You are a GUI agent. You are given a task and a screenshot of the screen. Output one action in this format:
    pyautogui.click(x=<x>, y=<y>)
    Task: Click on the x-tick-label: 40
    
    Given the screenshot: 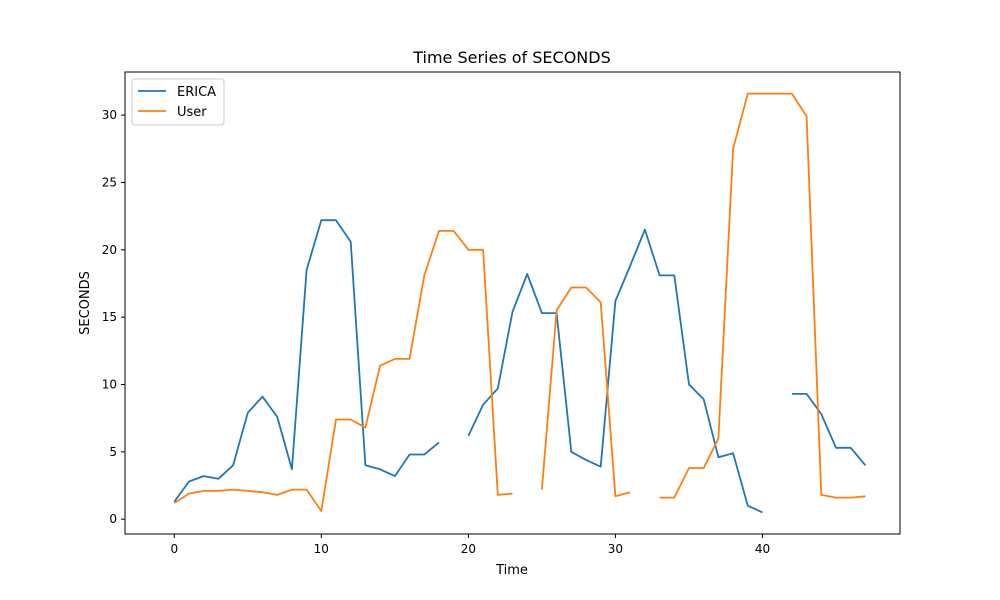 What is the action you would take?
    pyautogui.click(x=762, y=549)
    